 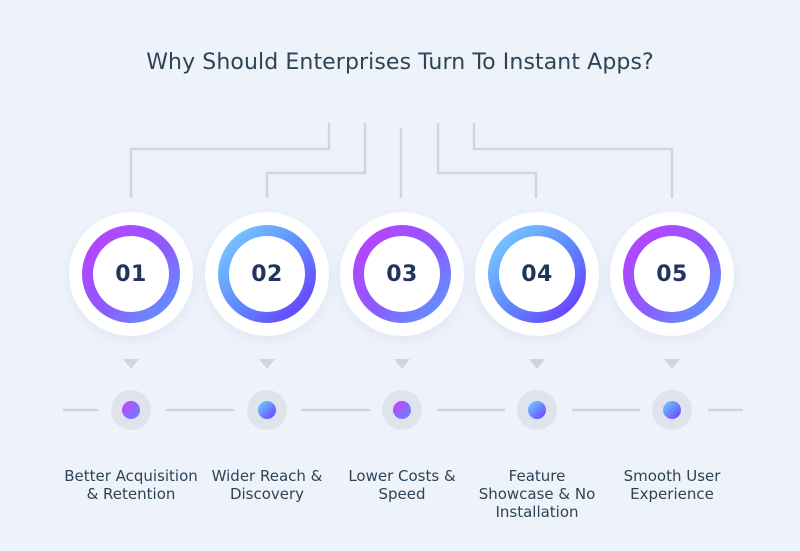 I want to click on step-number: 05, so click(x=672, y=274).